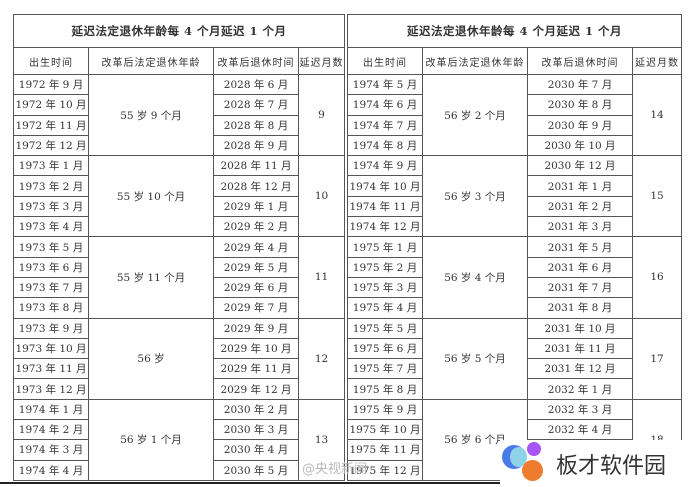  What do you see at coordinates (385, 409) in the screenshot?
I see `birth-date-cell: 1975 年 9 月` at bounding box center [385, 409].